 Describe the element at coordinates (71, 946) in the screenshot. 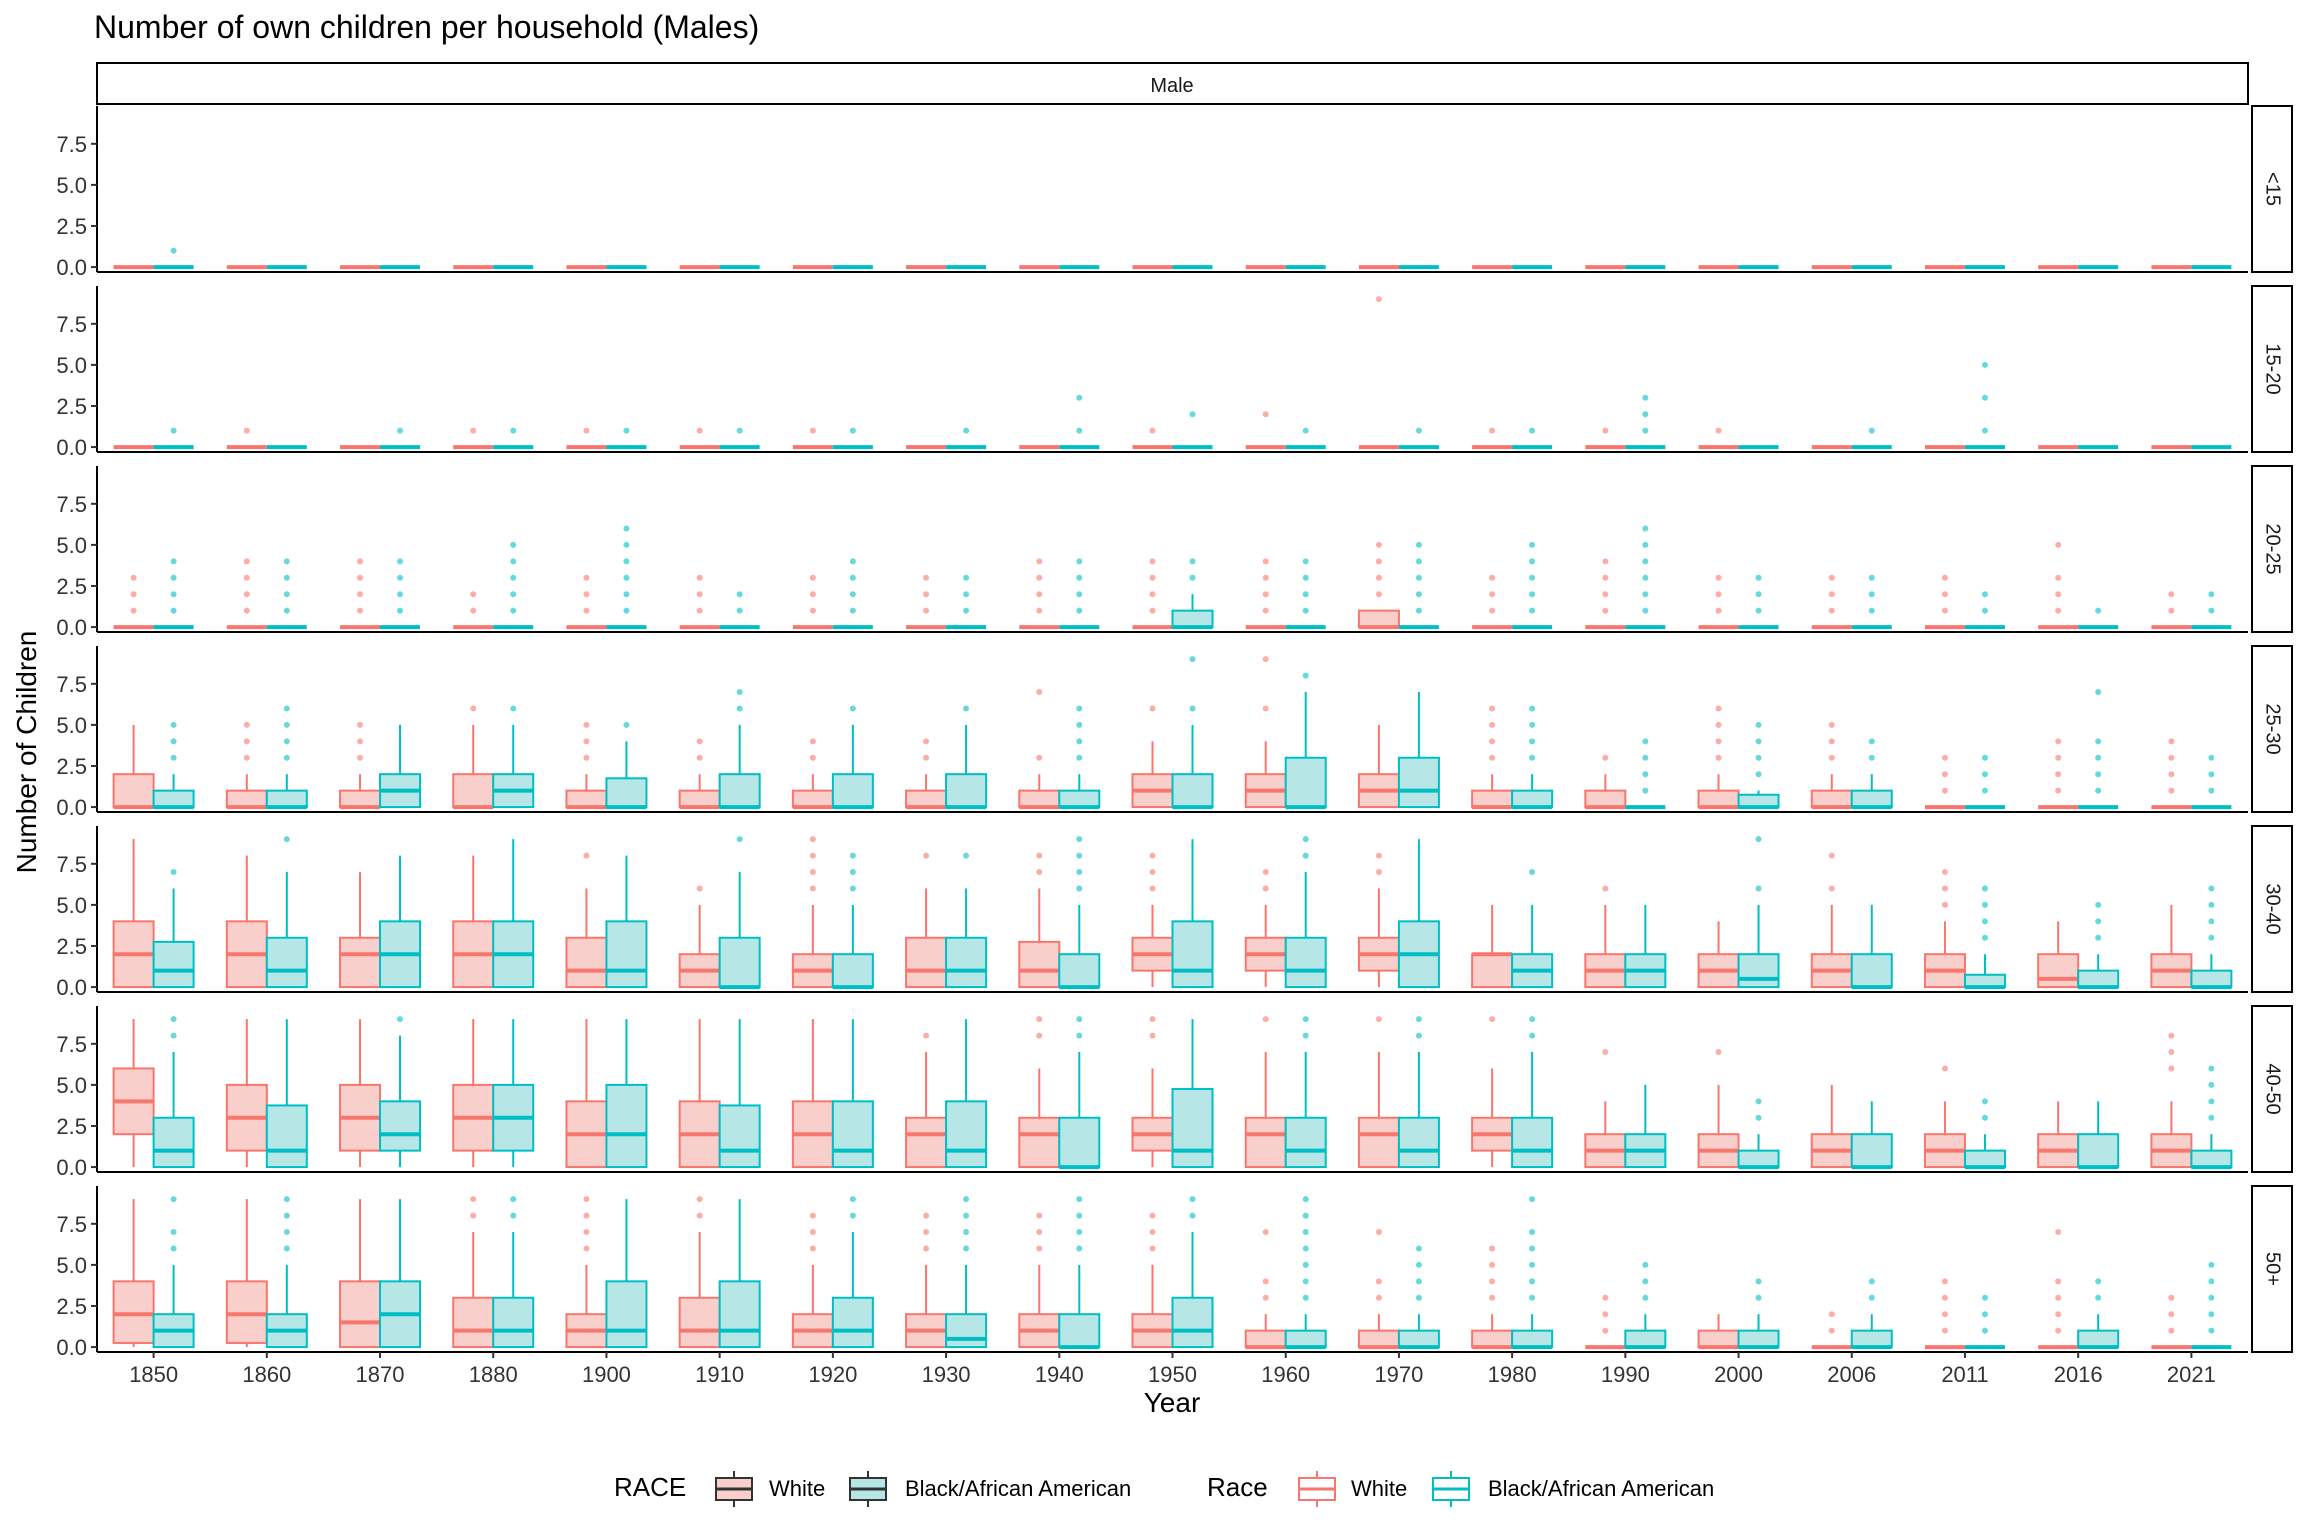

I see `y-tick-label: 2.5` at that location.